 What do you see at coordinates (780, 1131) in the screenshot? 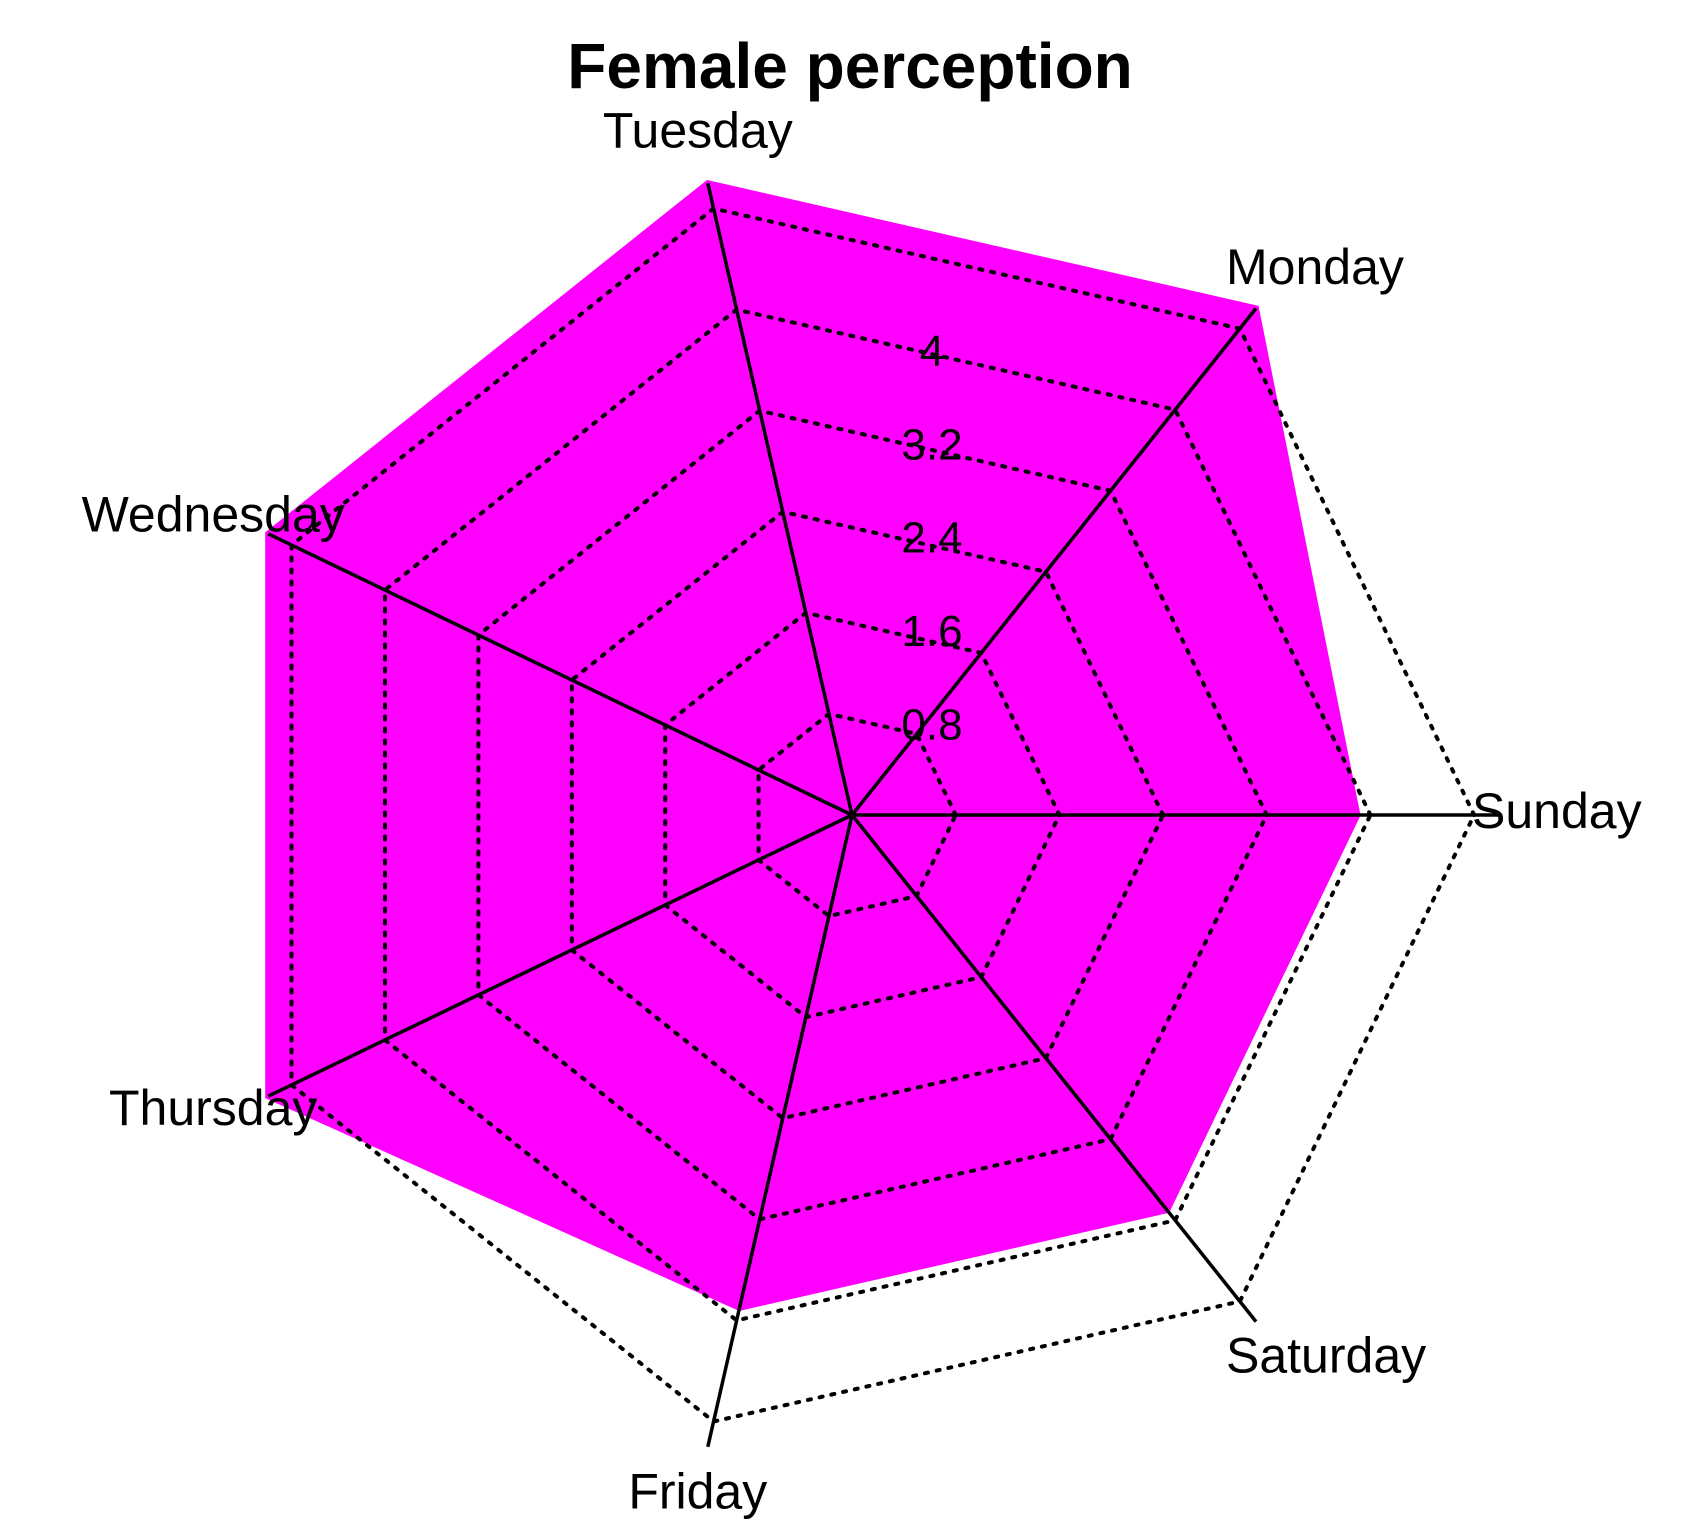
I see `spoke-friday` at bounding box center [780, 1131].